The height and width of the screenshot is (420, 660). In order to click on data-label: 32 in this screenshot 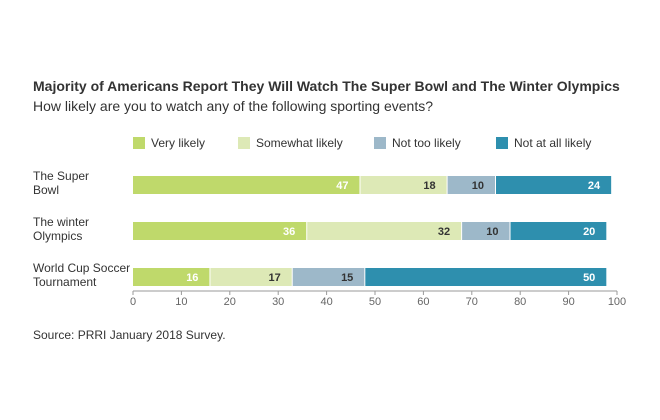, I will do `click(444, 232)`.